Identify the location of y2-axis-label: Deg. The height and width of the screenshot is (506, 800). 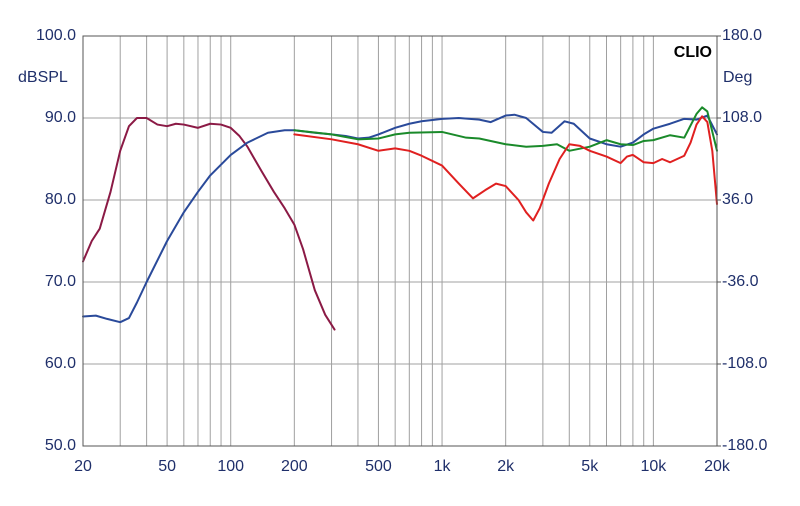
(737, 77).